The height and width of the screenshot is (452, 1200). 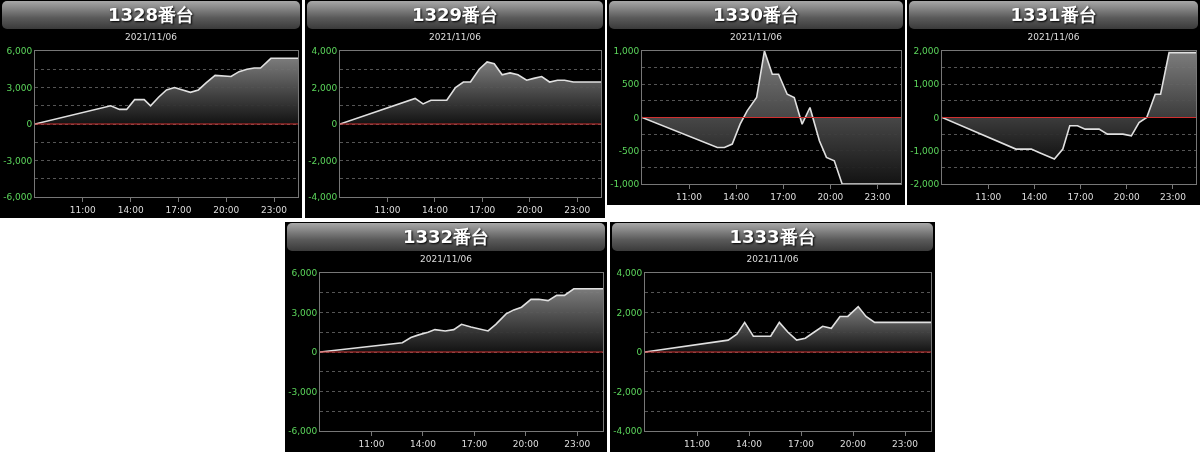 What do you see at coordinates (455, 15) in the screenshot?
I see `chart-title: 1329番台` at bounding box center [455, 15].